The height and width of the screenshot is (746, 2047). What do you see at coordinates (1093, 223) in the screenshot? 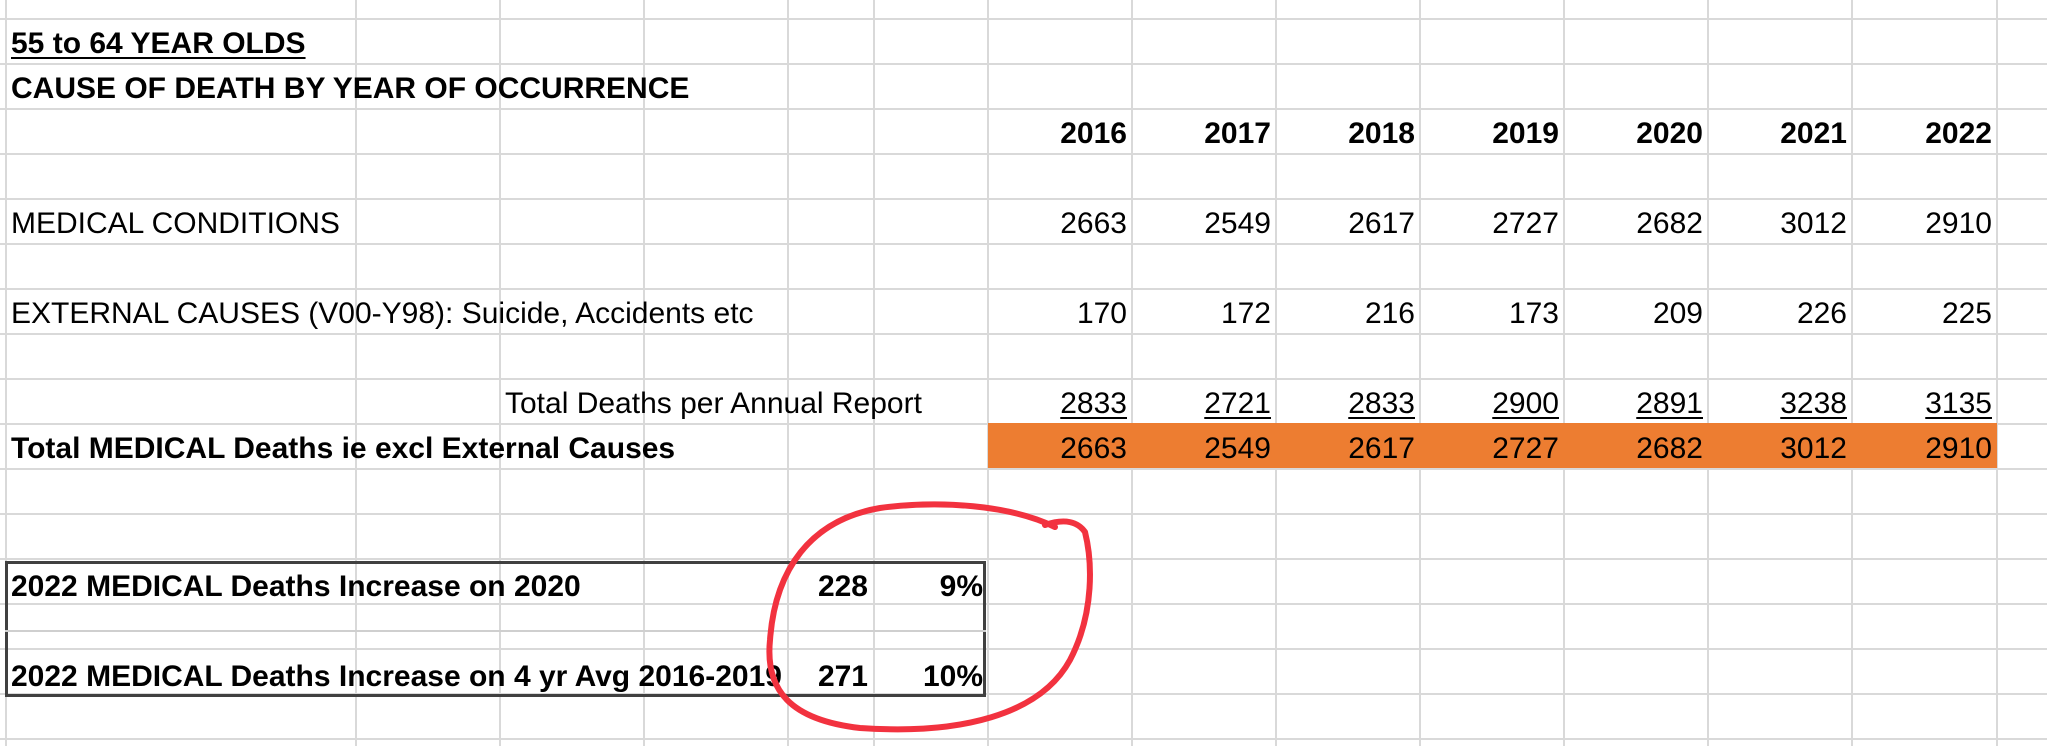
I see `medical-conditions-cell: 2663` at bounding box center [1093, 223].